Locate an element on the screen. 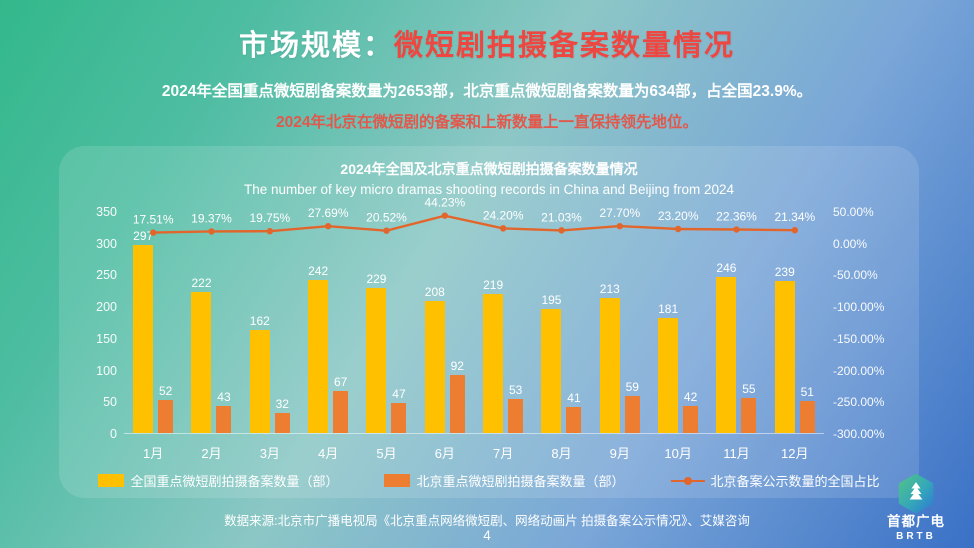  bar-value-label: 246 is located at coordinates (726, 268).